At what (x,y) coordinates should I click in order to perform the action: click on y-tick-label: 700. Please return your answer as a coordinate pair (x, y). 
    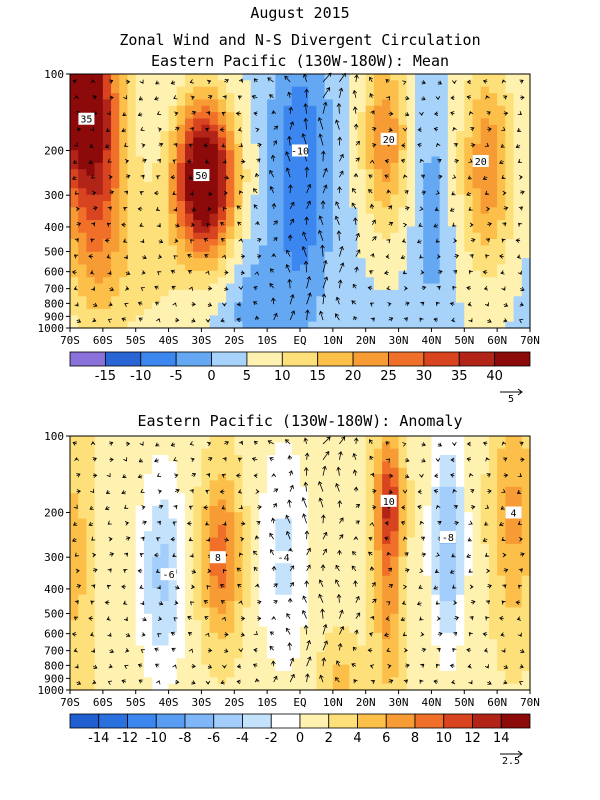
    Looking at the image, I should click on (54, 289).